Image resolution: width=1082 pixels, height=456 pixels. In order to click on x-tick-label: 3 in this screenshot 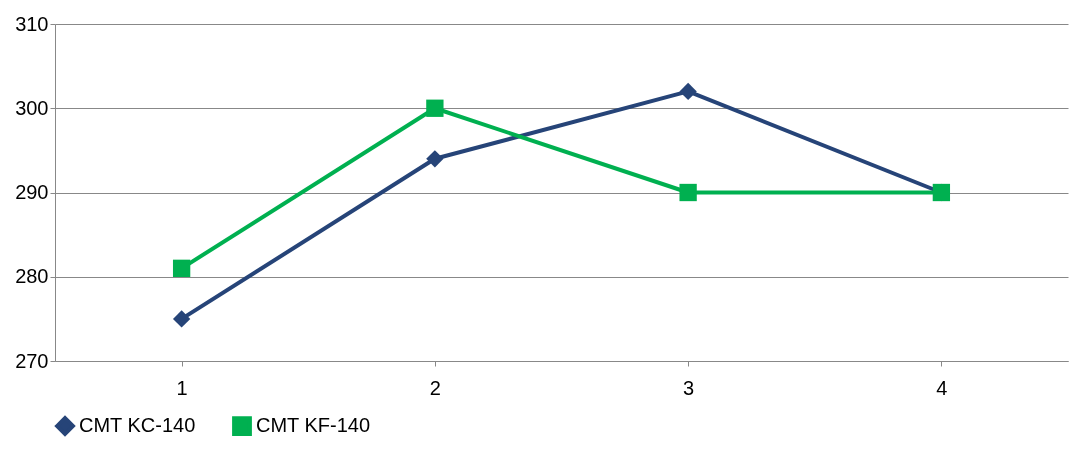, I will do `click(689, 387)`.